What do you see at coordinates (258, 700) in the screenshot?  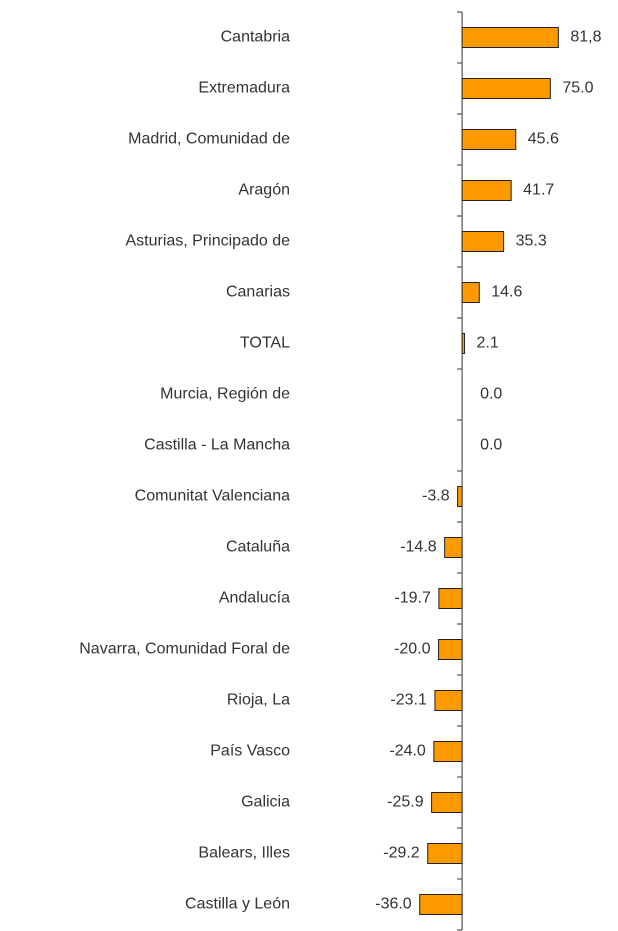 I see `category-label: Rioja, La` at bounding box center [258, 700].